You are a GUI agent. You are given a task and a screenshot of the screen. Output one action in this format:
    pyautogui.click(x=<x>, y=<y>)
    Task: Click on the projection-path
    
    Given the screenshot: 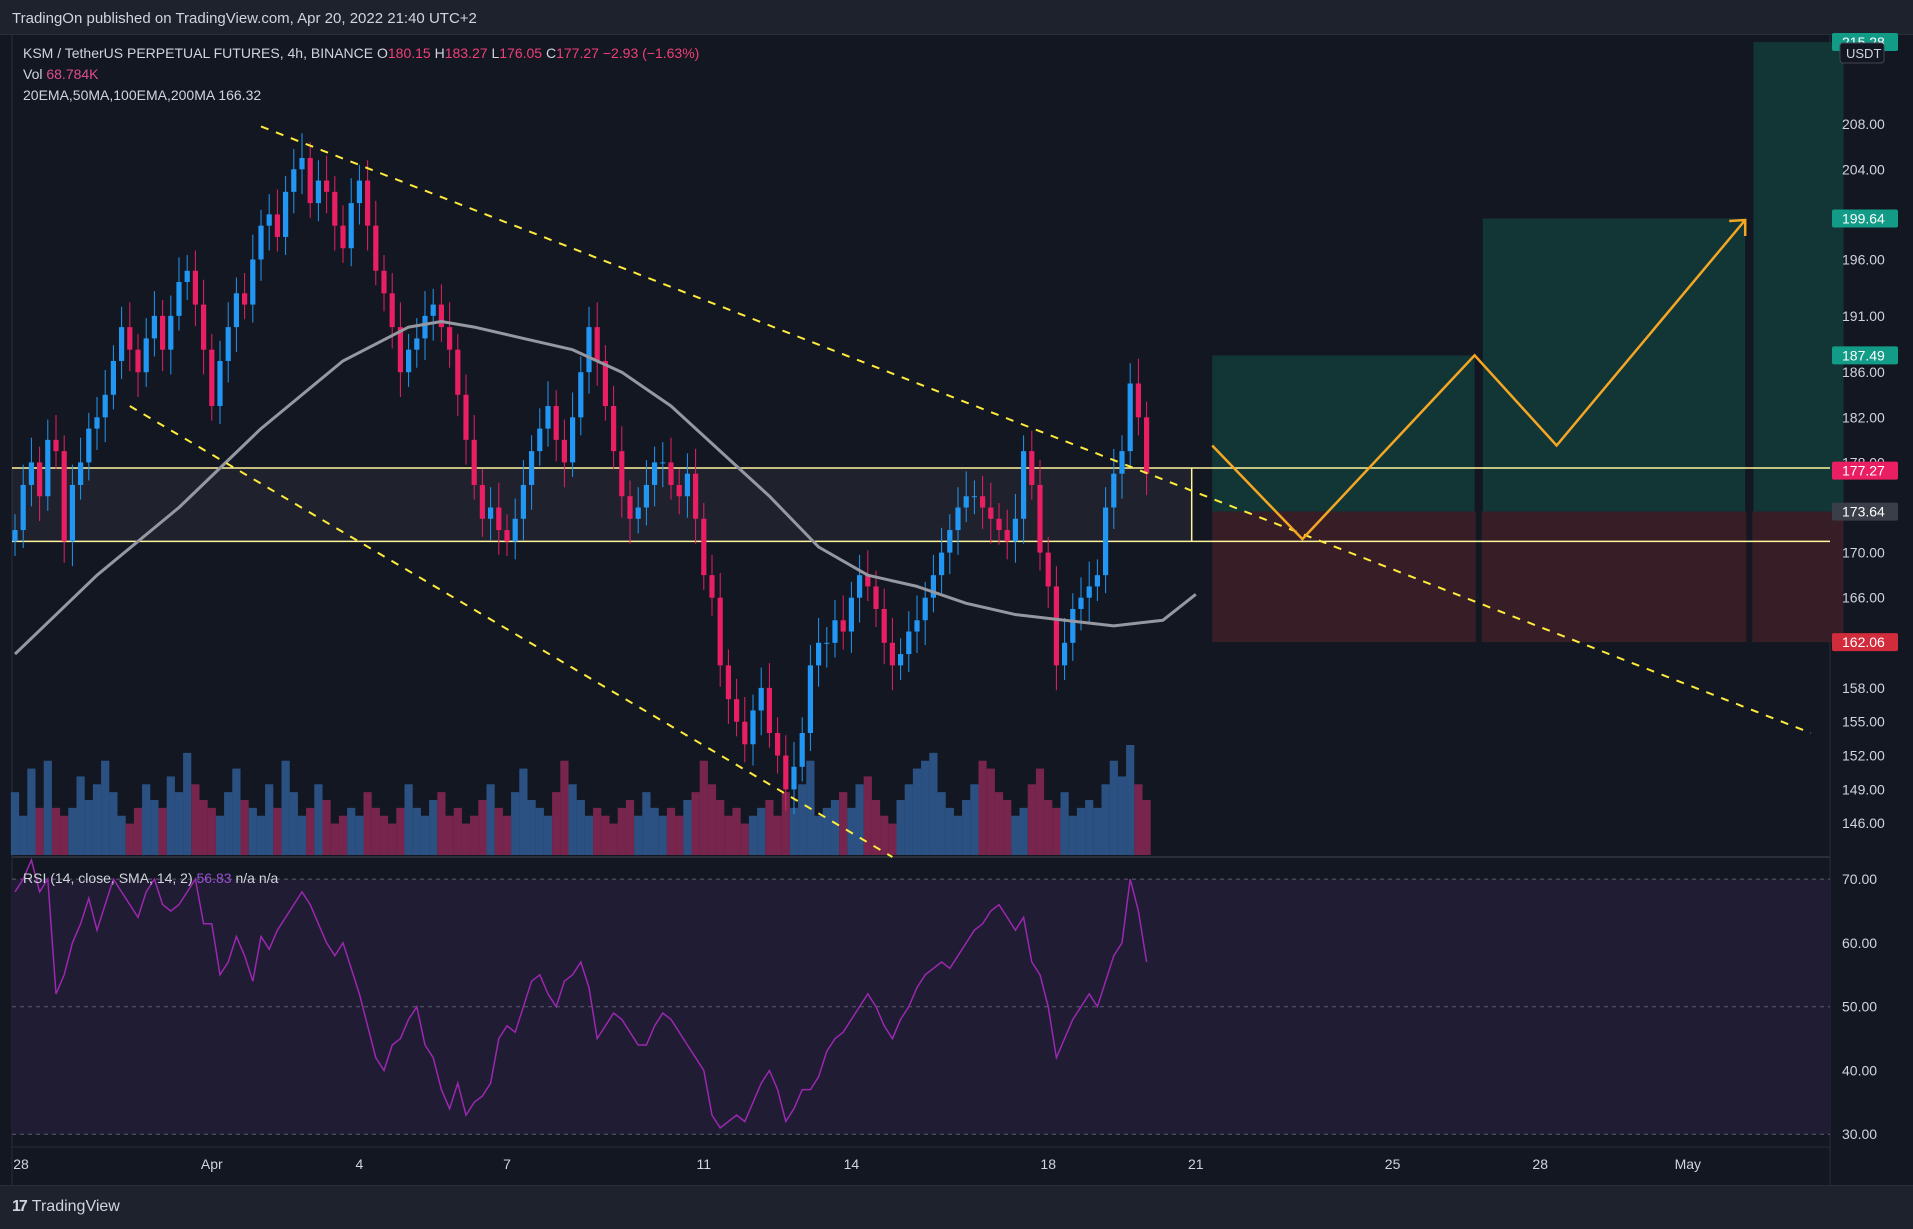 What is the action you would take?
    pyautogui.click(x=1479, y=380)
    